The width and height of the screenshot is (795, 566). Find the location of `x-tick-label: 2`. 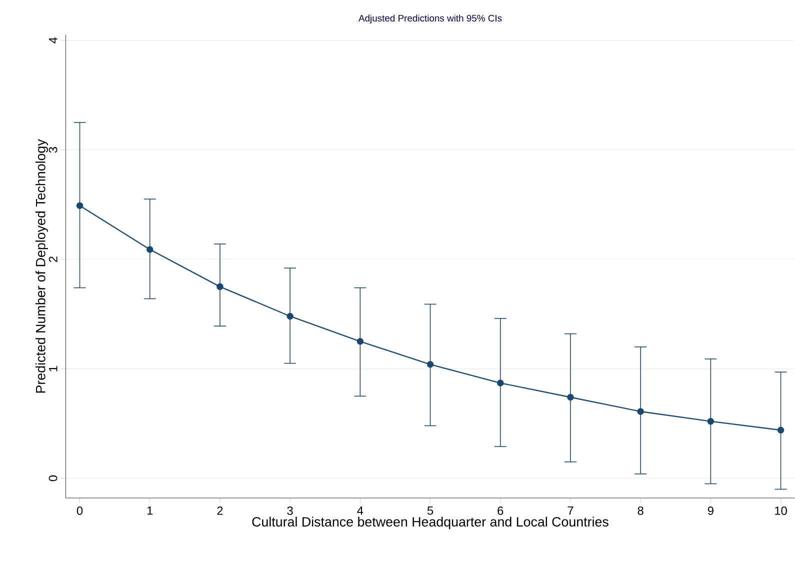

x-tick-label: 2 is located at coordinates (220, 510).